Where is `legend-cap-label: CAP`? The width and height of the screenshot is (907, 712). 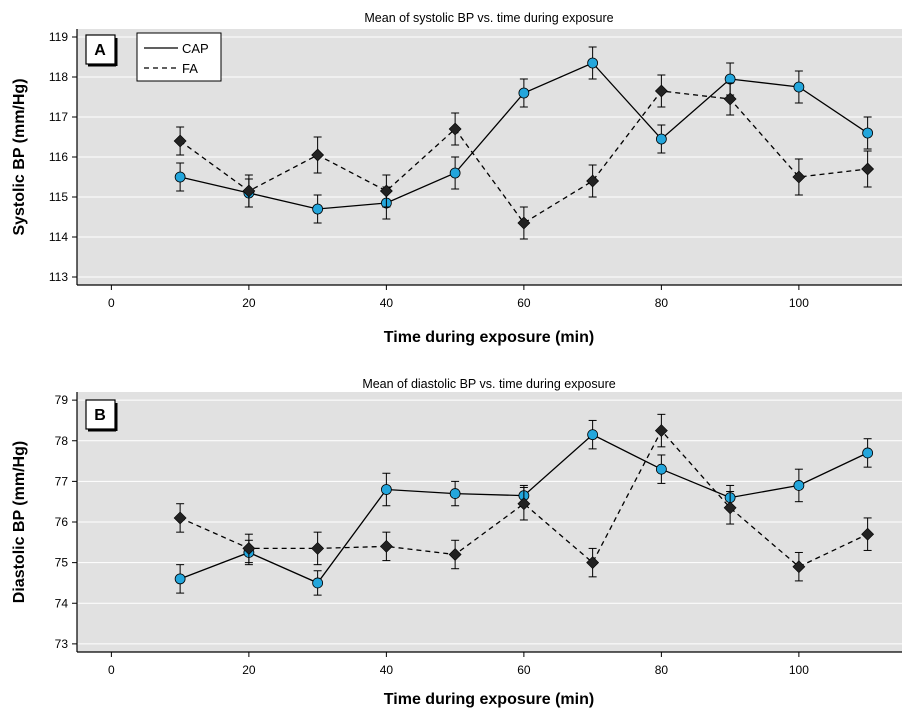 legend-cap-label: CAP is located at coordinates (195, 48).